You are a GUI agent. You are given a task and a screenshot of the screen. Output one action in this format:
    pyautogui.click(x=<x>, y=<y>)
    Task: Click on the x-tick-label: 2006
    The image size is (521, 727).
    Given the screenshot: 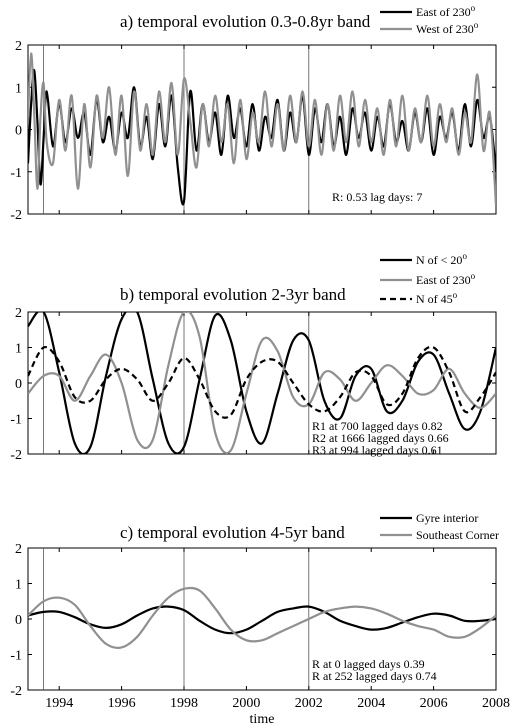 What is the action you would take?
    pyautogui.click(x=434, y=703)
    